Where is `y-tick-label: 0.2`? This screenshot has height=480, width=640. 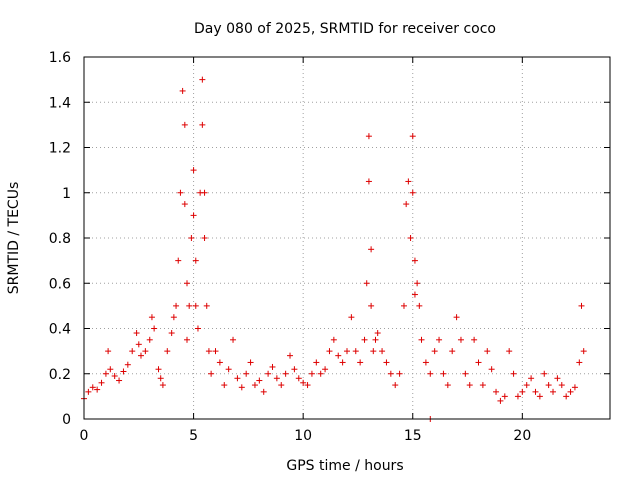 y-tick-label: 0.2 is located at coordinates (60, 375).